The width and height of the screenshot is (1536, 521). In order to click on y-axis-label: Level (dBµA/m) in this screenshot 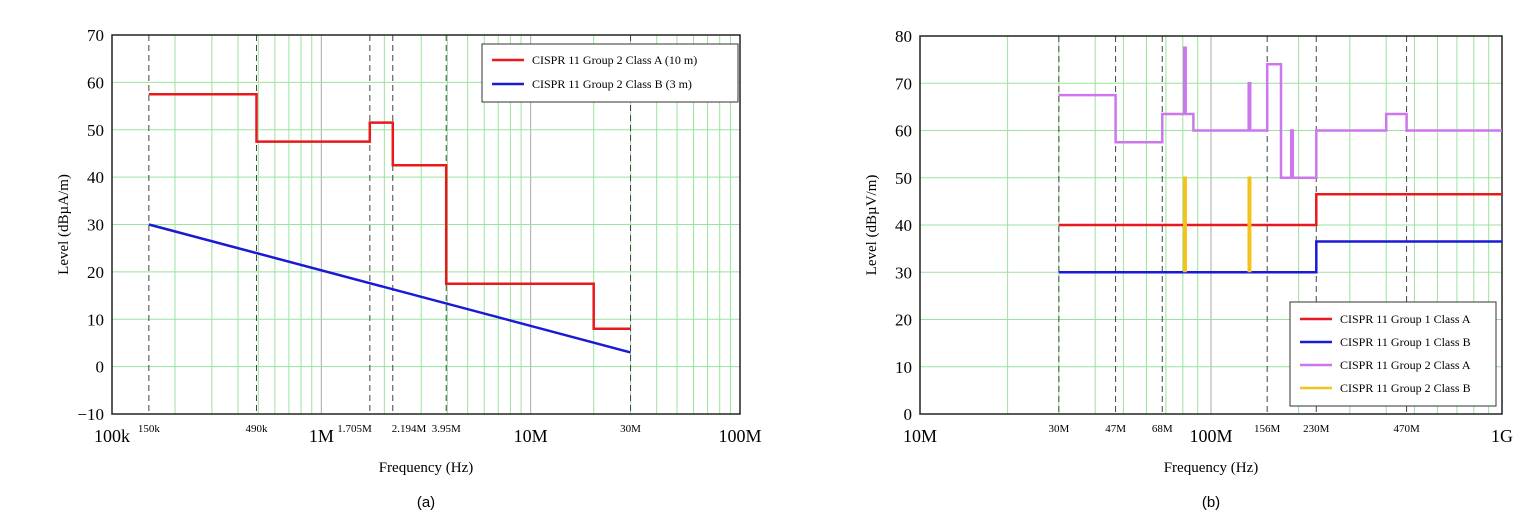, I will do `click(64, 224)`.